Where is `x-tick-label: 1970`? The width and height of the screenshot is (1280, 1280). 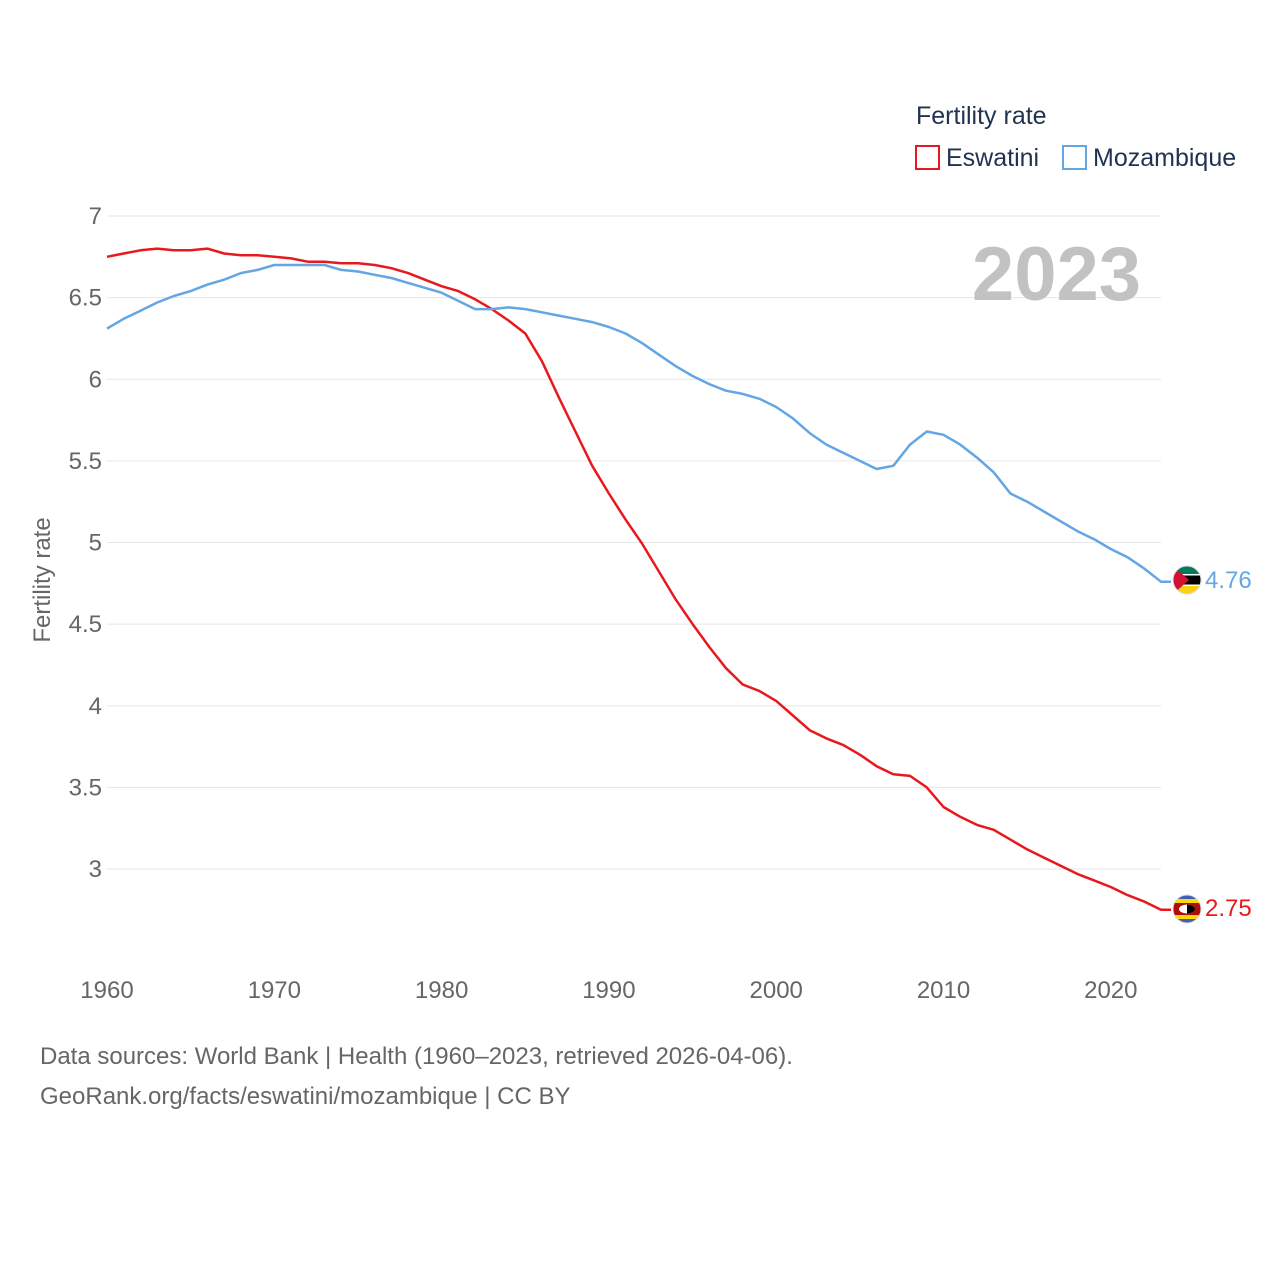 x-tick-label: 1970 is located at coordinates (274, 990).